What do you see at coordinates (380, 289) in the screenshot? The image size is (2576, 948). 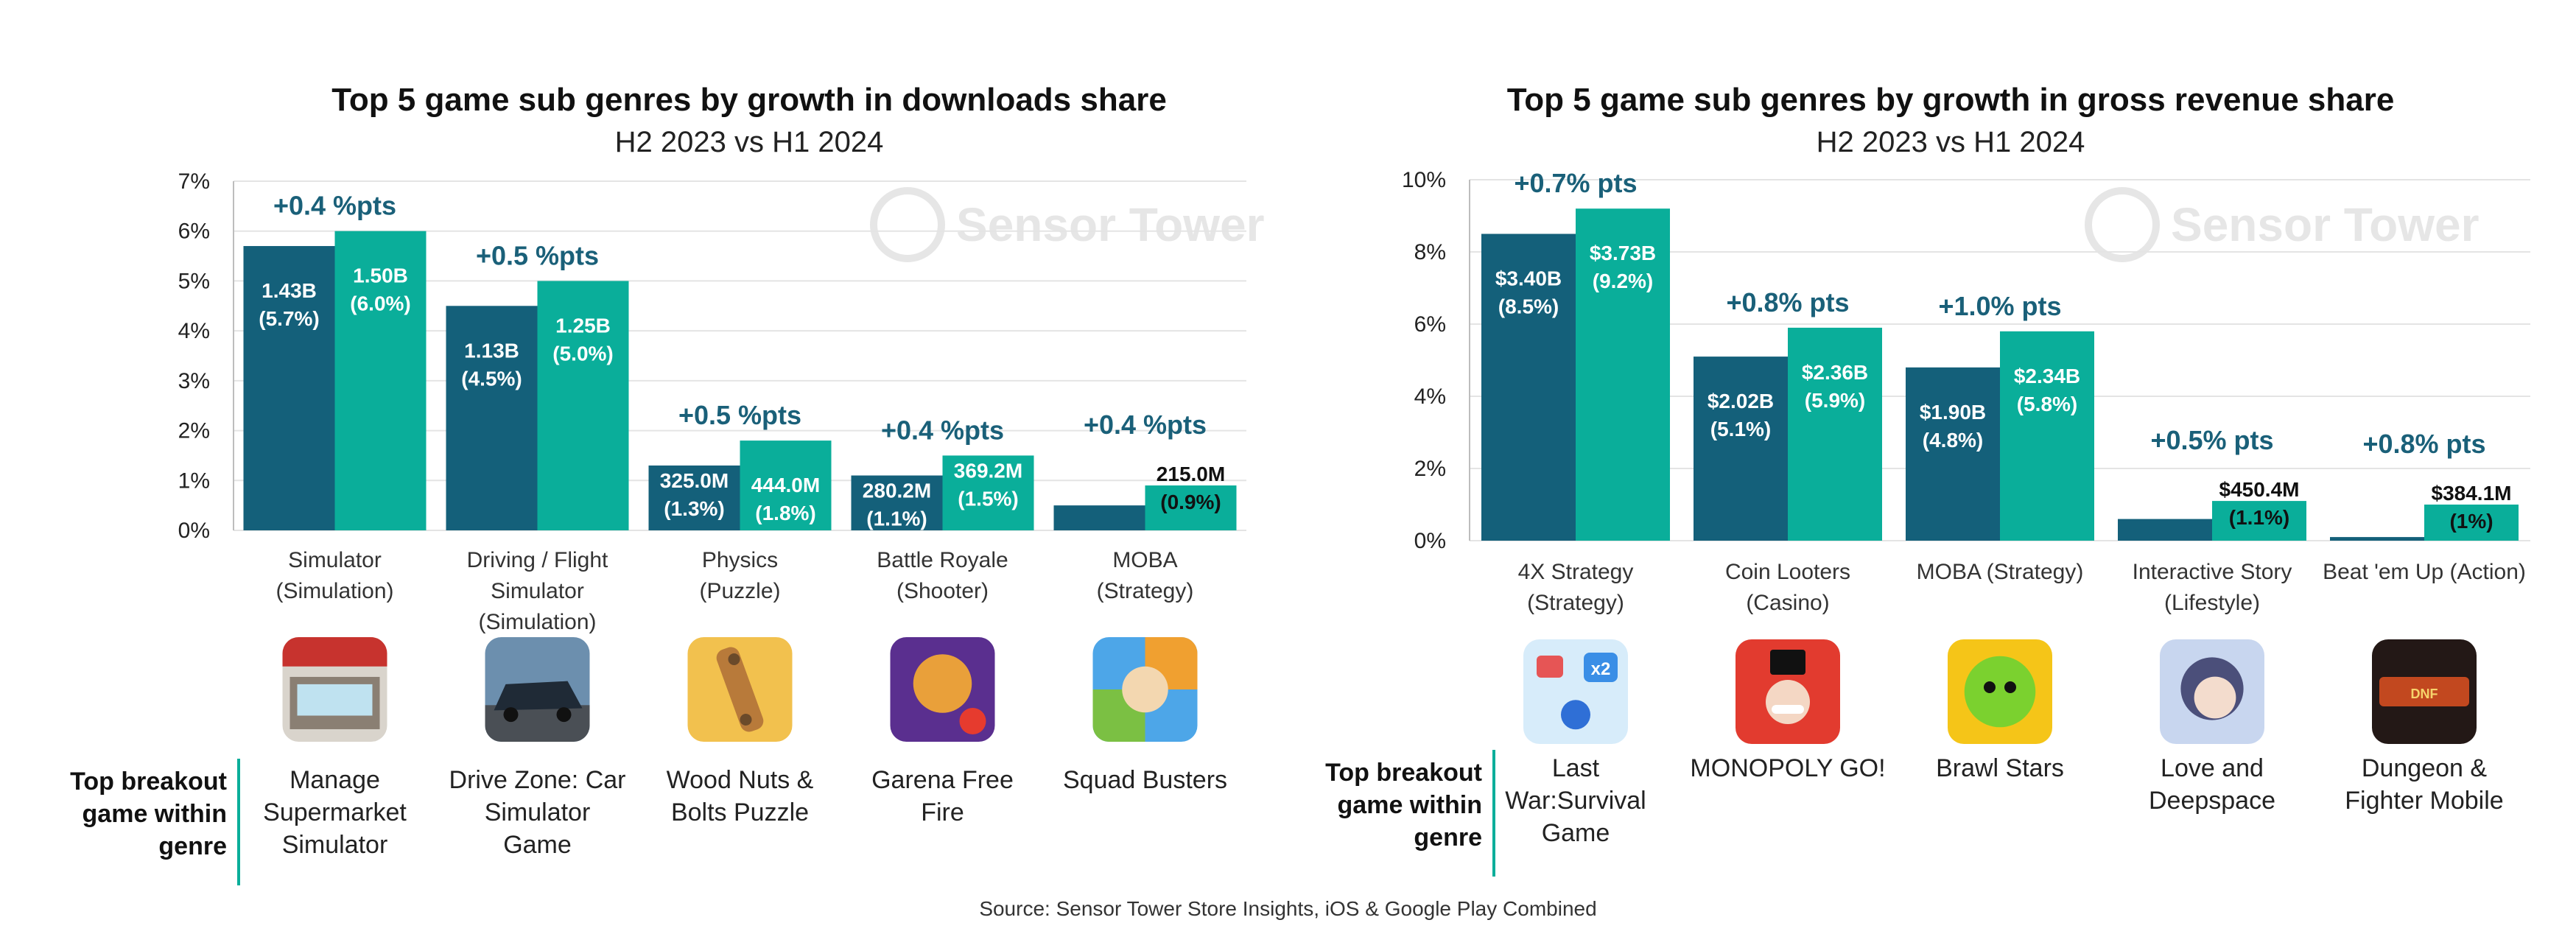 I see `bar-value-label: 1.50B (6.0%)` at bounding box center [380, 289].